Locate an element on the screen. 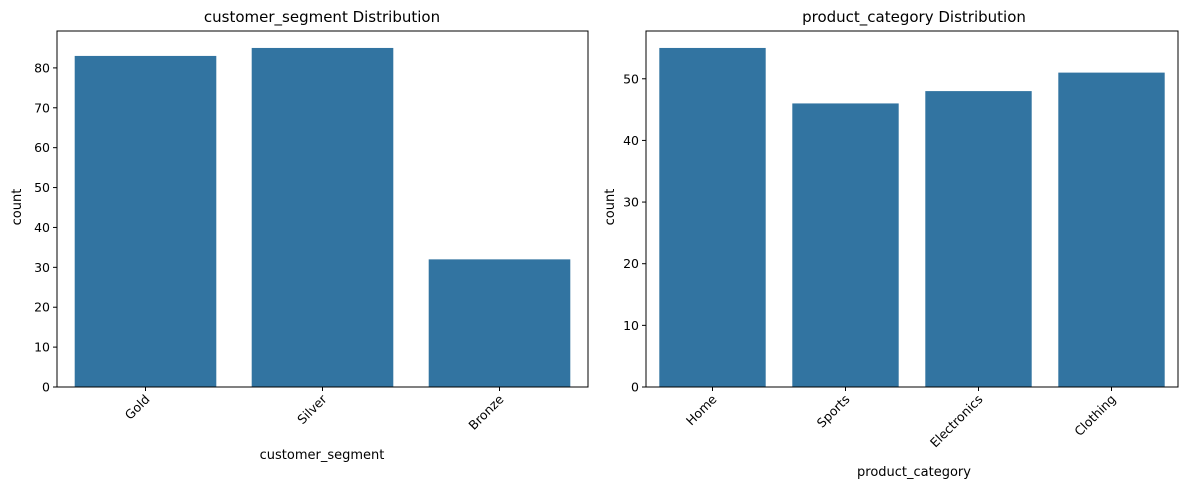 The image size is (1189, 490). x-tick-label: Silver is located at coordinates (312, 409).